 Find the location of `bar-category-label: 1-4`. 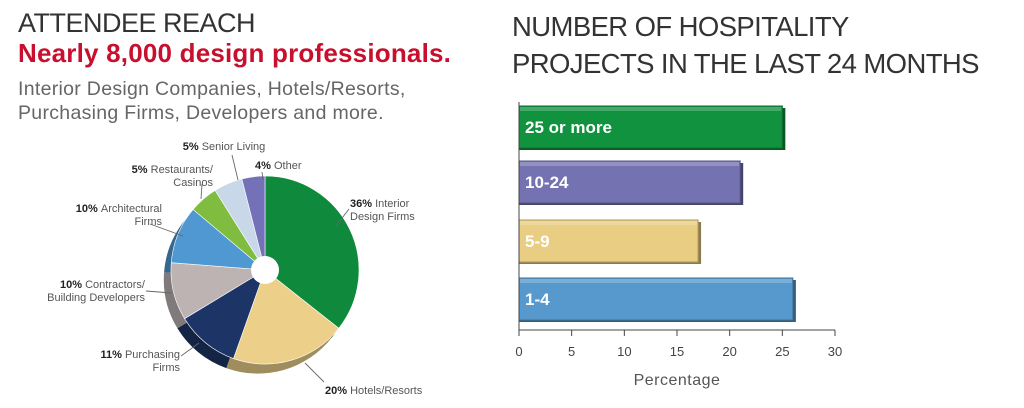

bar-category-label: 1-4 is located at coordinates (537, 299).